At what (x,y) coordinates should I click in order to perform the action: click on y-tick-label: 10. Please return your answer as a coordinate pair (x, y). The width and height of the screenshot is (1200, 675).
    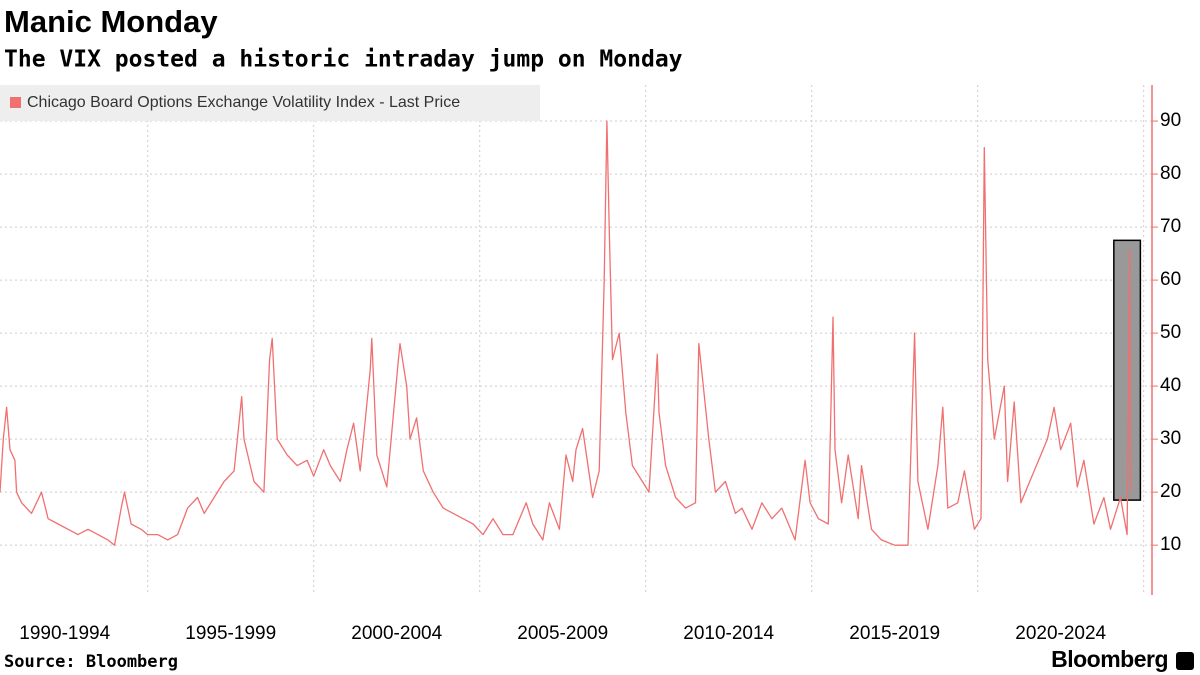
    Looking at the image, I should click on (1170, 544).